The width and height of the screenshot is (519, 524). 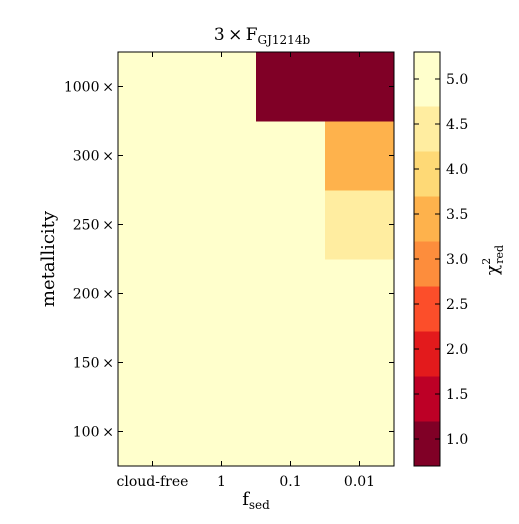 I want to click on colorbar-label-main: χ, so click(x=493, y=270).